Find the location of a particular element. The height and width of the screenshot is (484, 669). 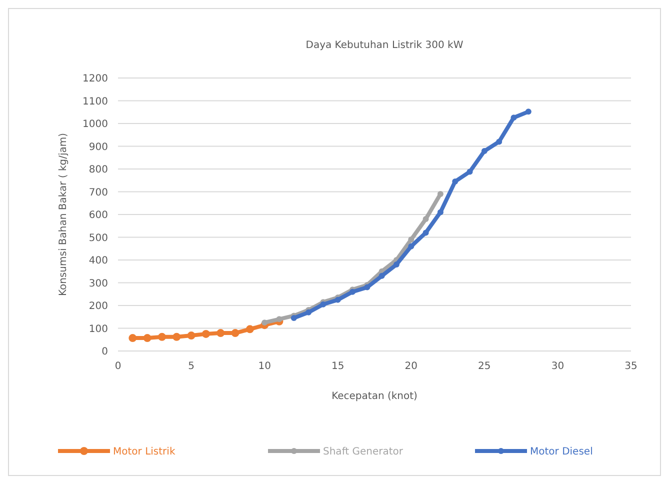

y-tick-label: 500 is located at coordinates (98, 238).